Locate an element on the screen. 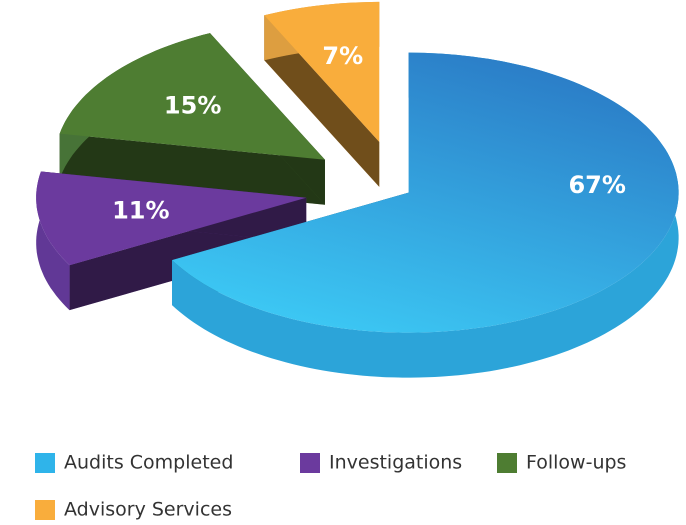 Image resolution: width=686 pixels, height=525 pixels. legend-label: Follow-ups is located at coordinates (576, 463).